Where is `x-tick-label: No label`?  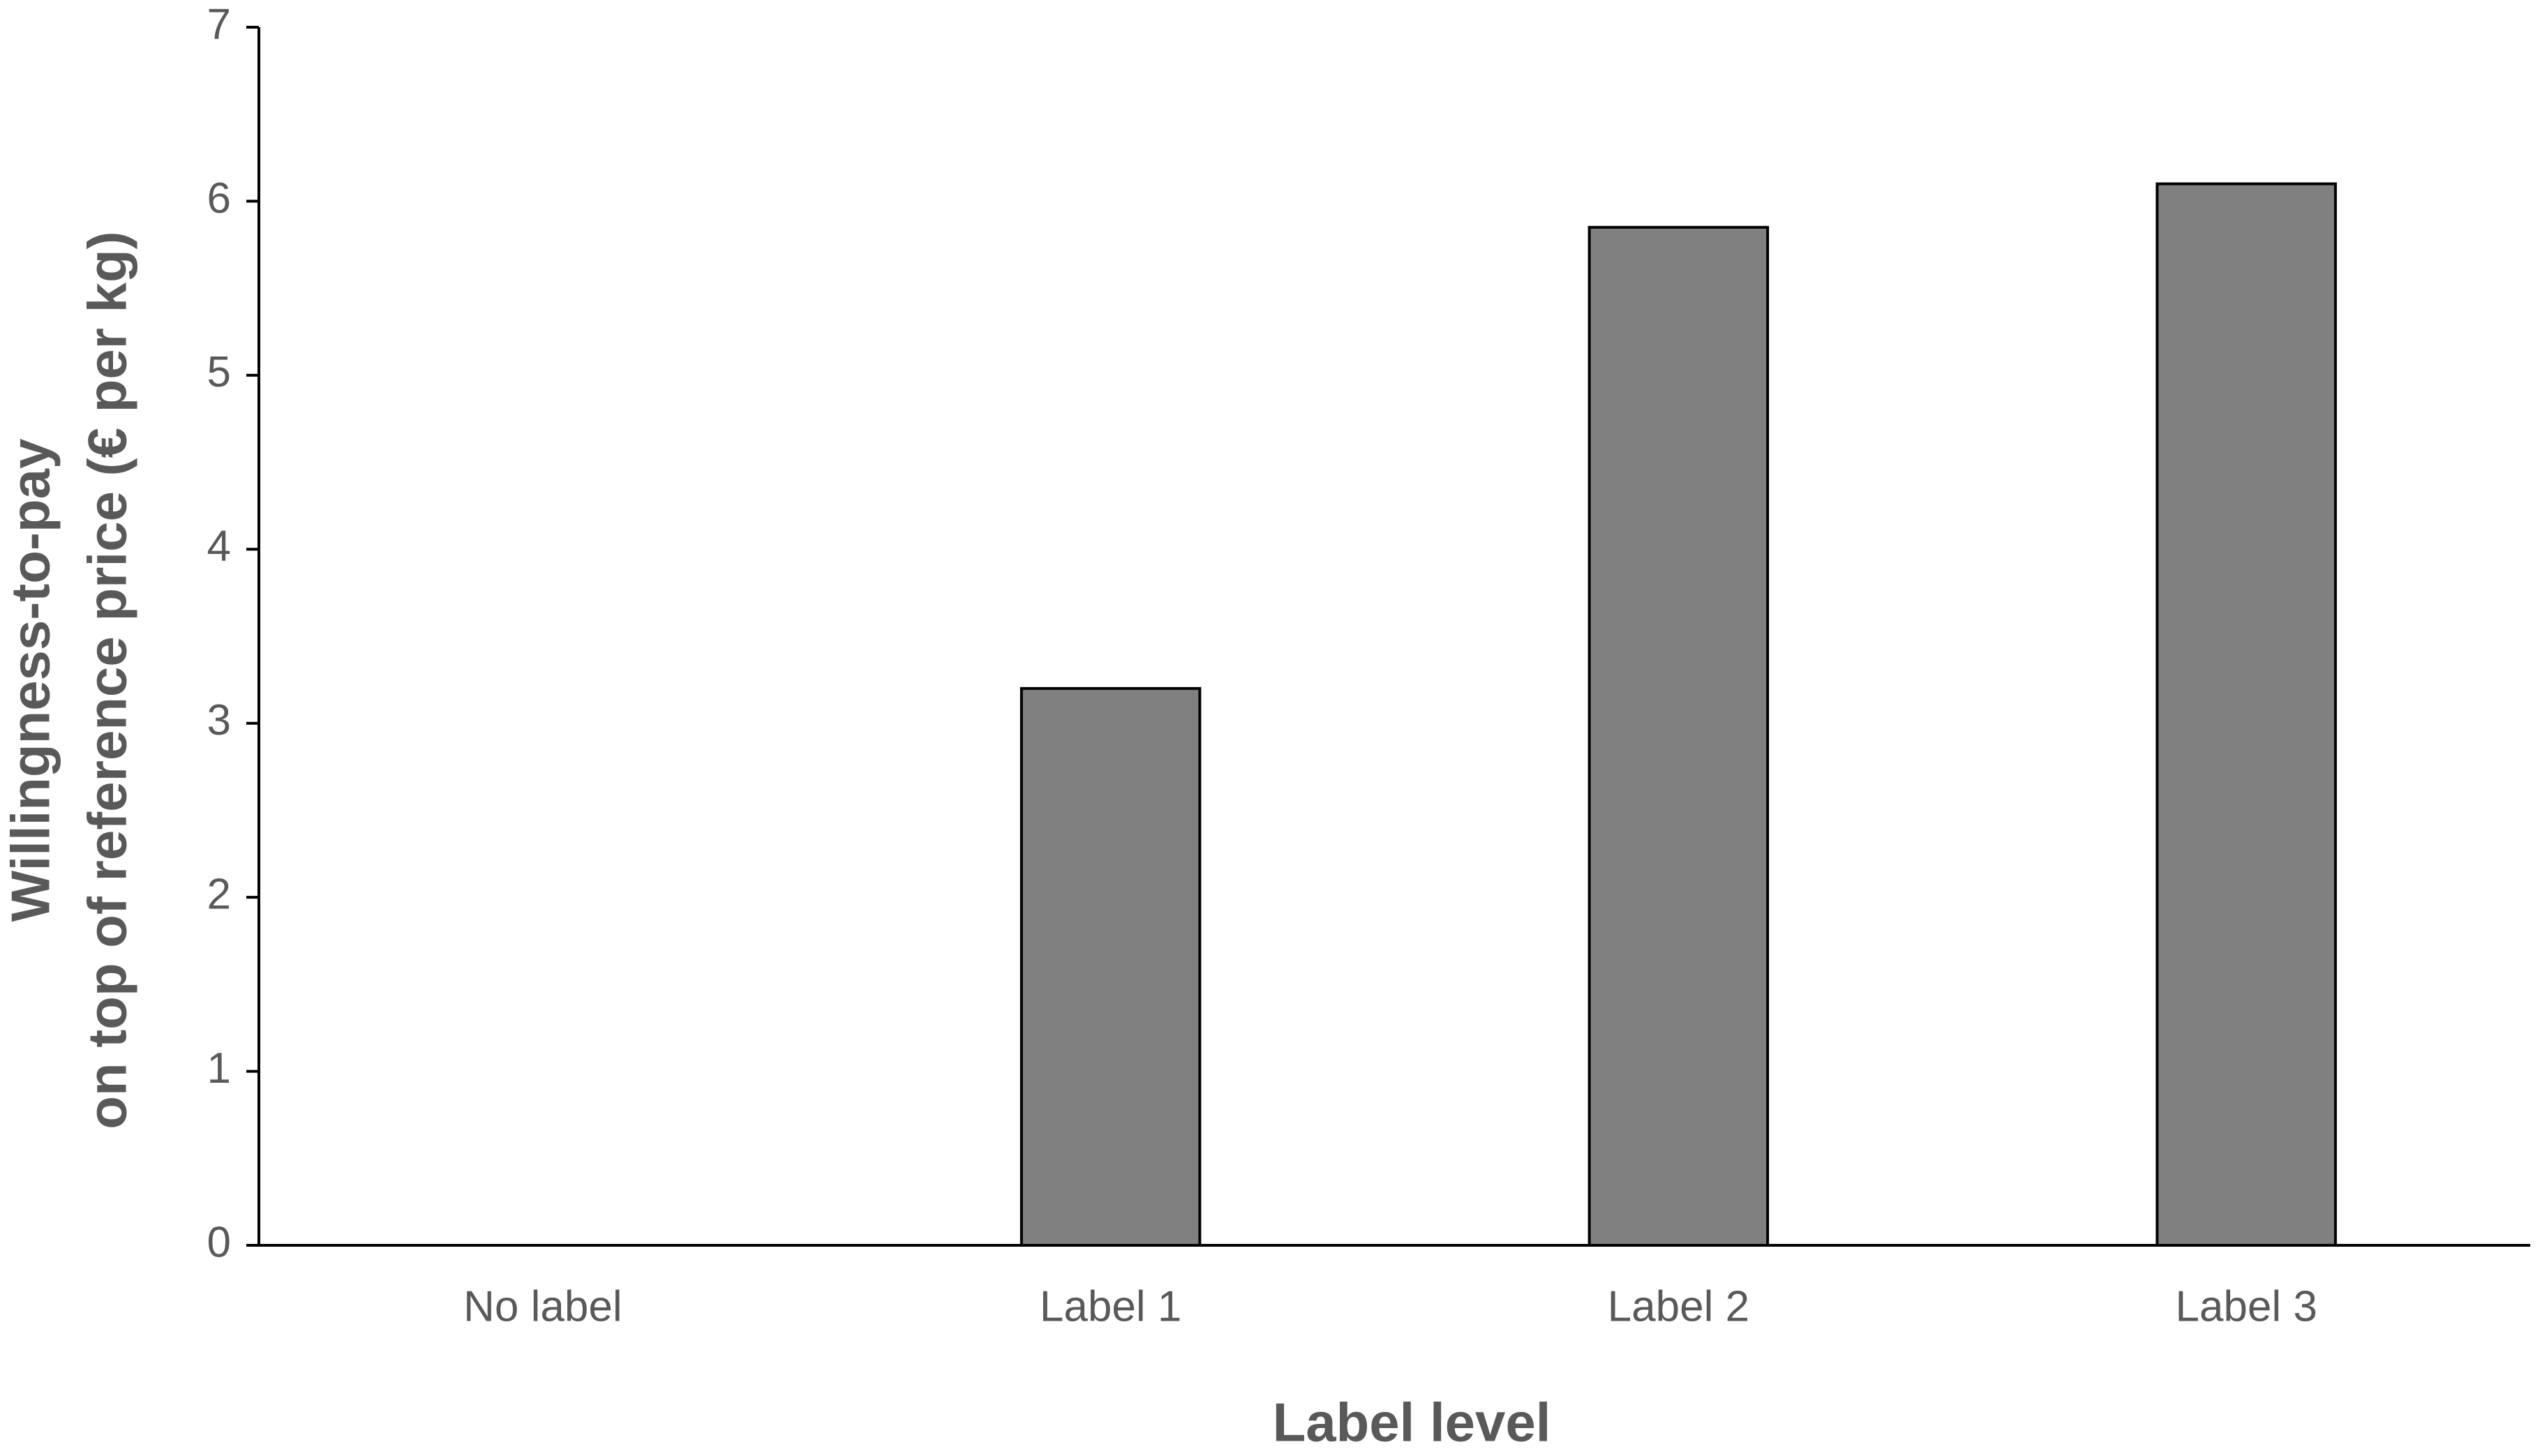
x-tick-label: No label is located at coordinates (542, 1306).